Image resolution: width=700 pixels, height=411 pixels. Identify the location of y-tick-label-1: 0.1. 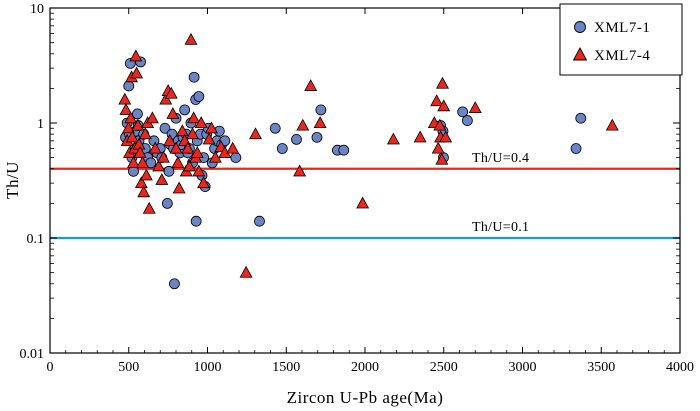
(36, 239).